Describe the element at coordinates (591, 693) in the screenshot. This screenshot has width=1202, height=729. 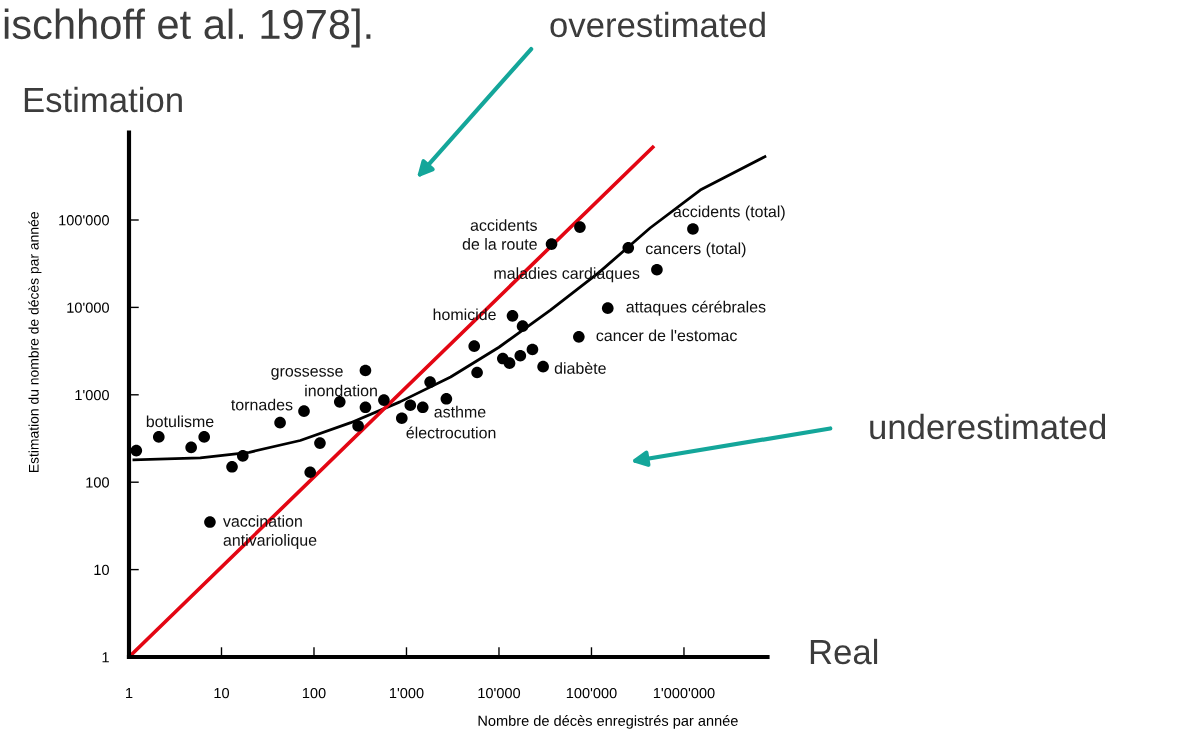
I see `x-tick-label: 100'000` at that location.